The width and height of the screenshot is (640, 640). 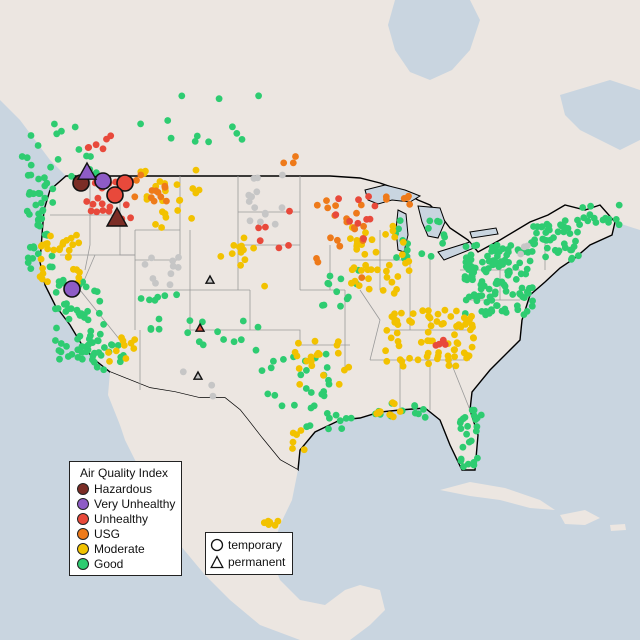 I want to click on legend-row-permanent: permanent, so click(x=247, y=562).